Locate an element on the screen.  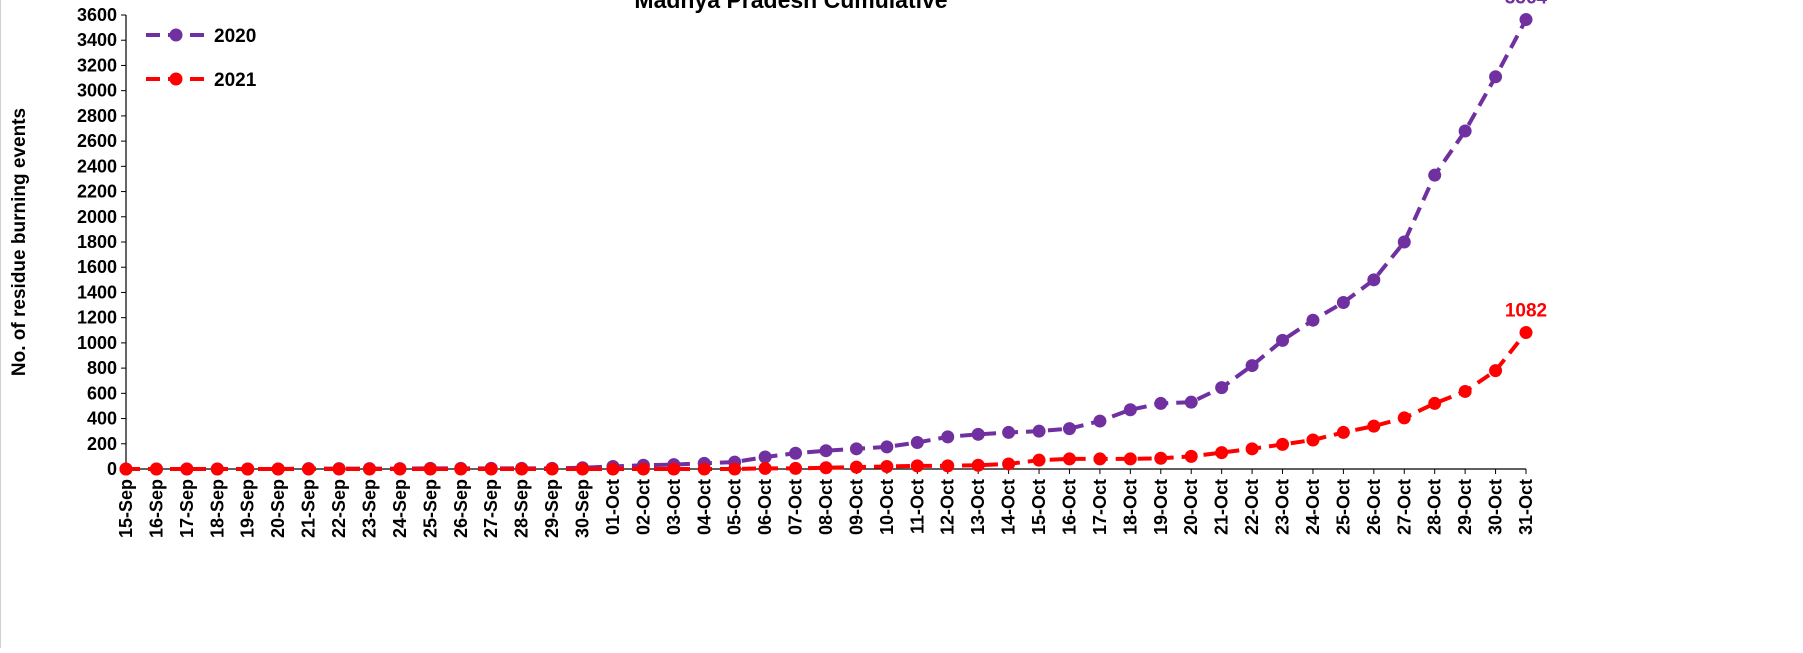
x-tick-label: 30-Oct is located at coordinates (1496, 507).